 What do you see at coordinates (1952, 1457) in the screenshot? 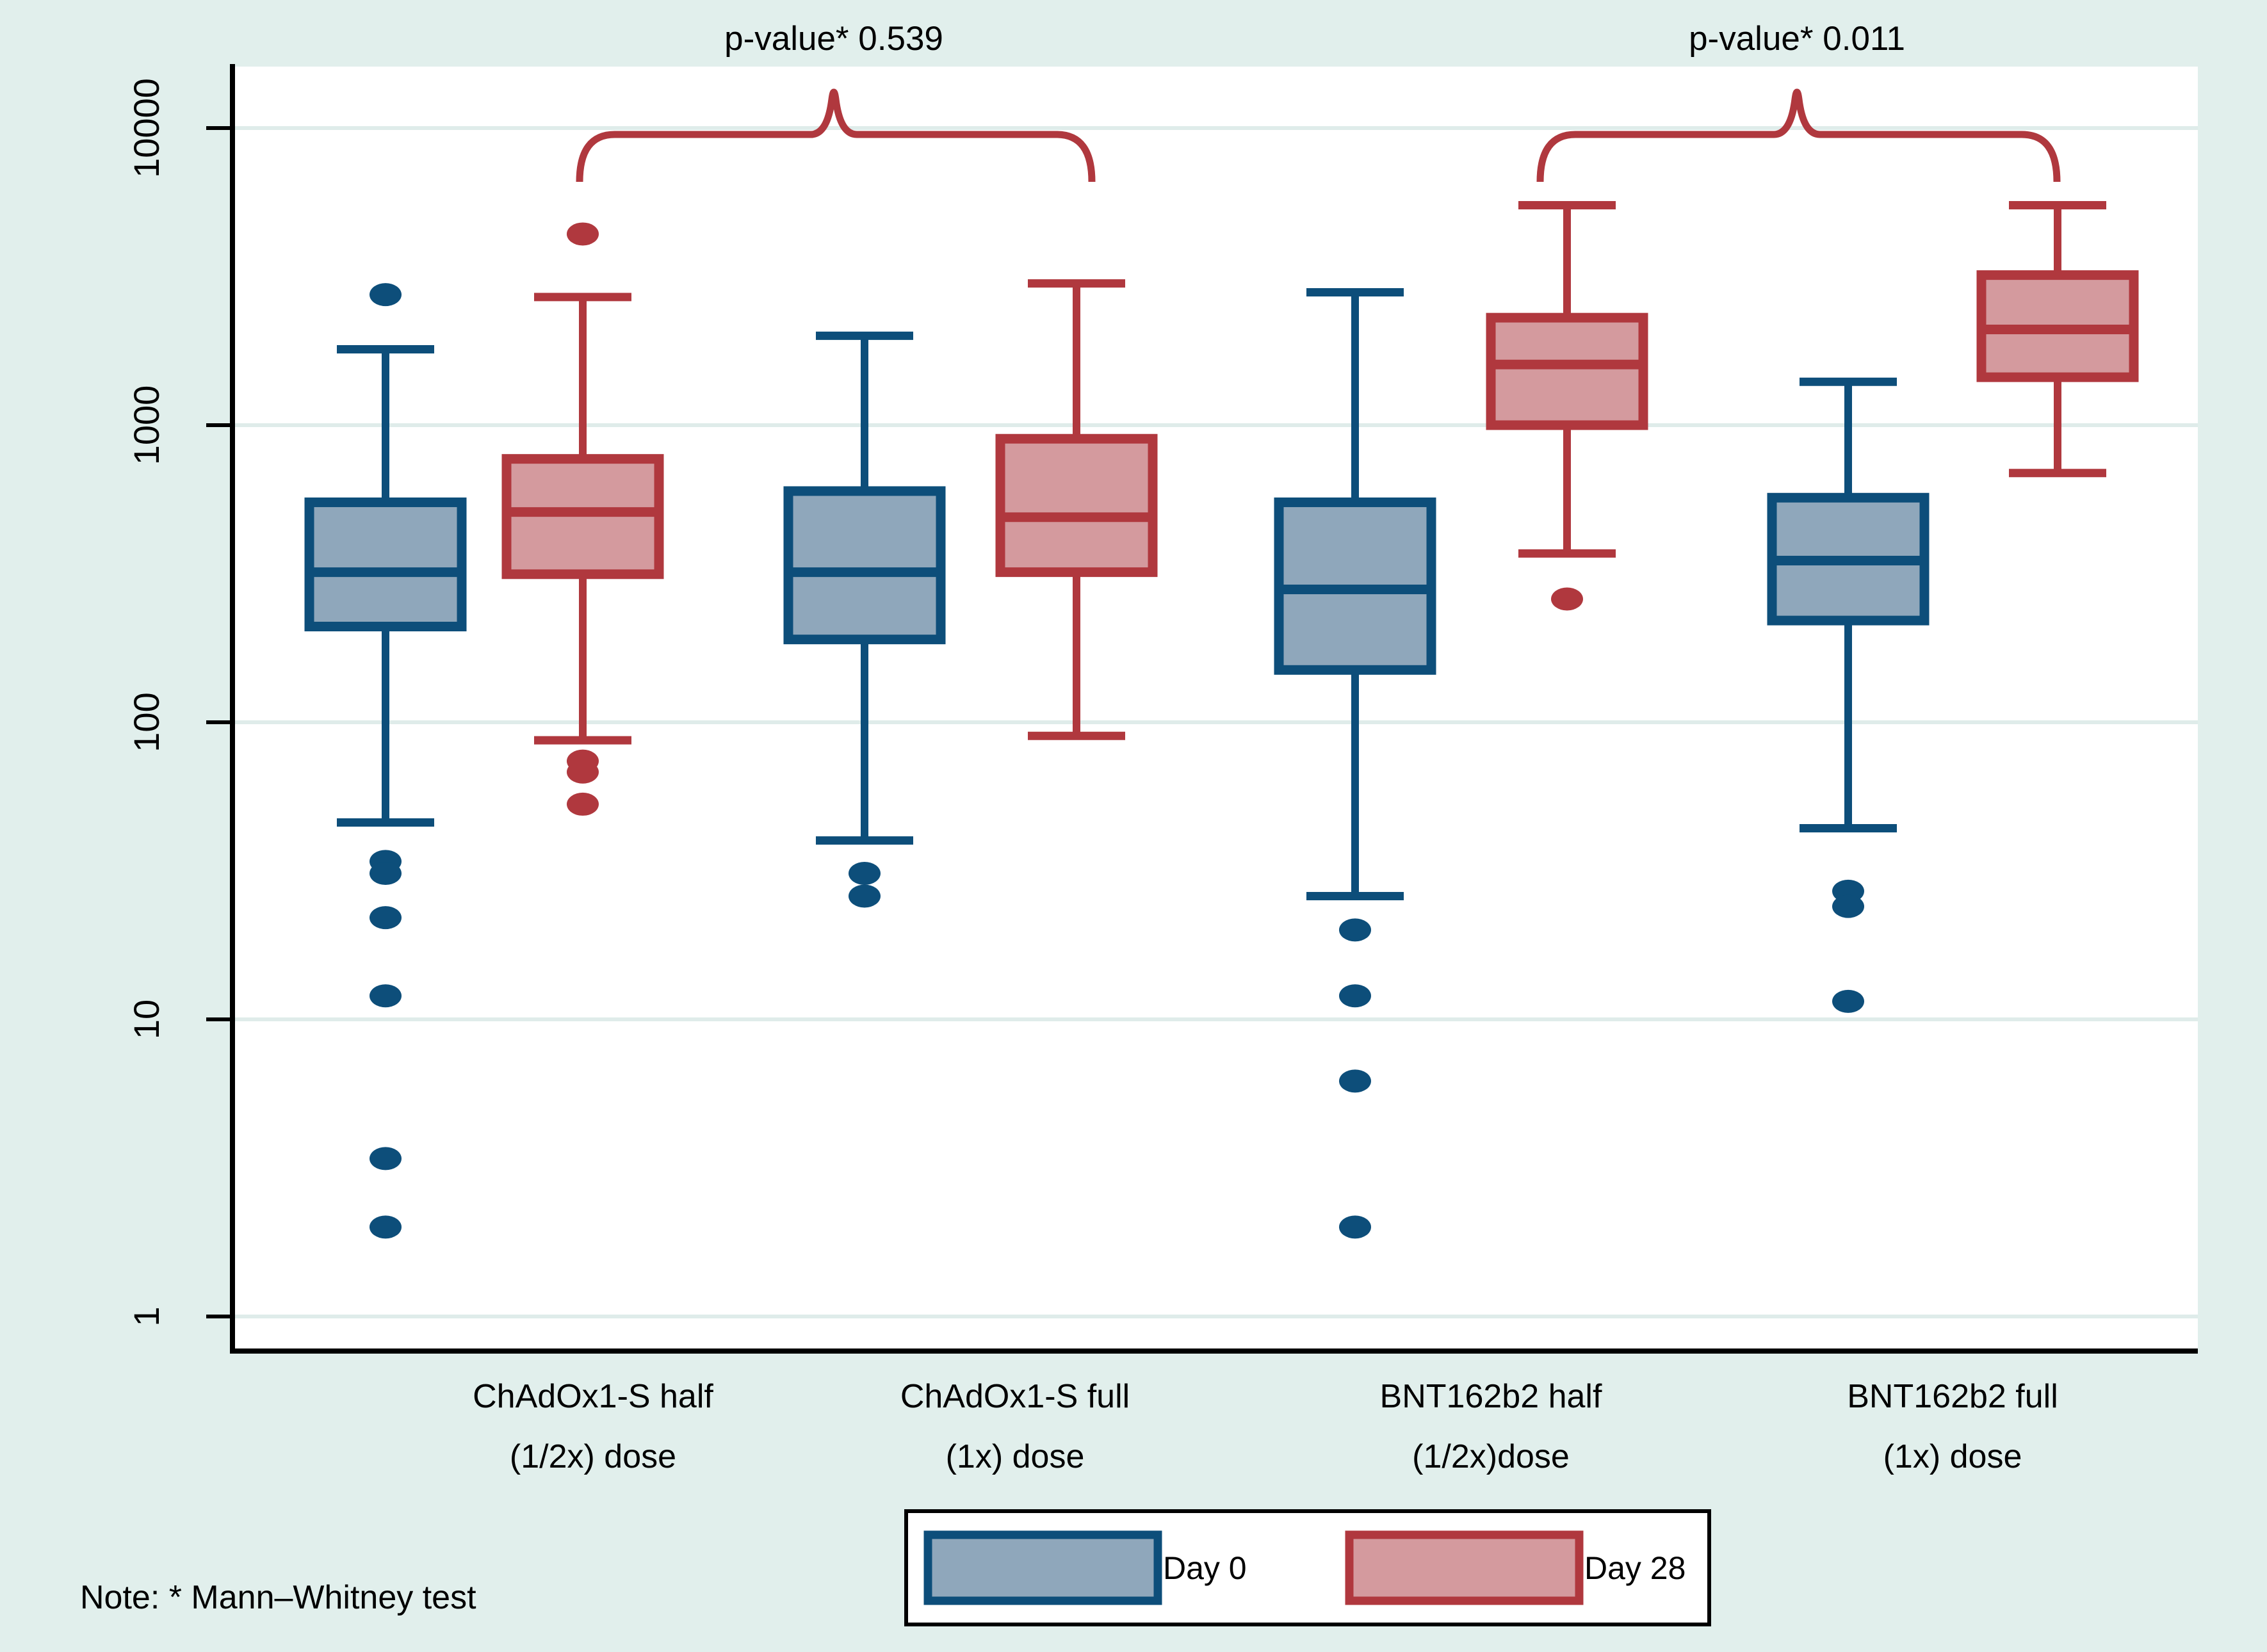
I see `x-label-group4-line2: (1x) dose` at bounding box center [1952, 1457].